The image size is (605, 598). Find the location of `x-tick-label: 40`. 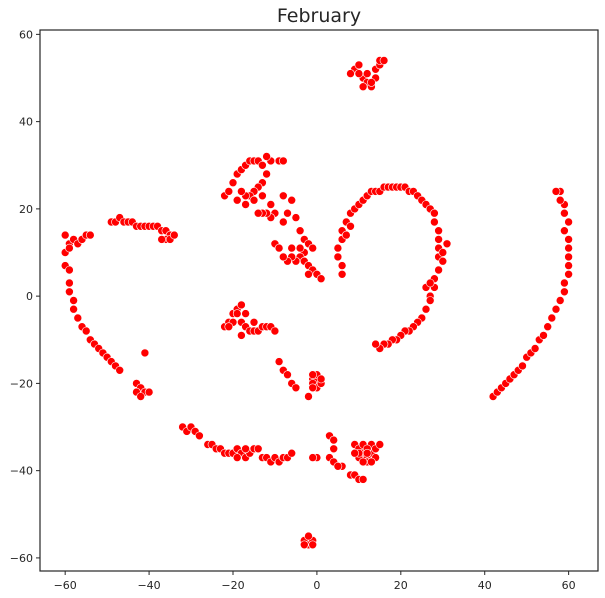

x-tick-label: 40 is located at coordinates (485, 585).